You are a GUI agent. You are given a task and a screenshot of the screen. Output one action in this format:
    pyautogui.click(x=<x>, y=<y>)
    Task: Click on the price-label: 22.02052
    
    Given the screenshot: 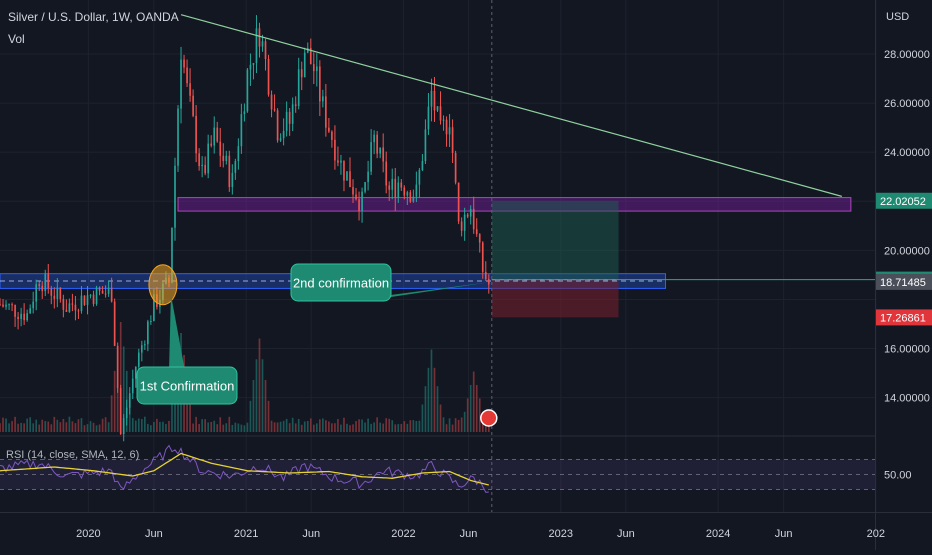 What is the action you would take?
    pyautogui.click(x=903, y=202)
    